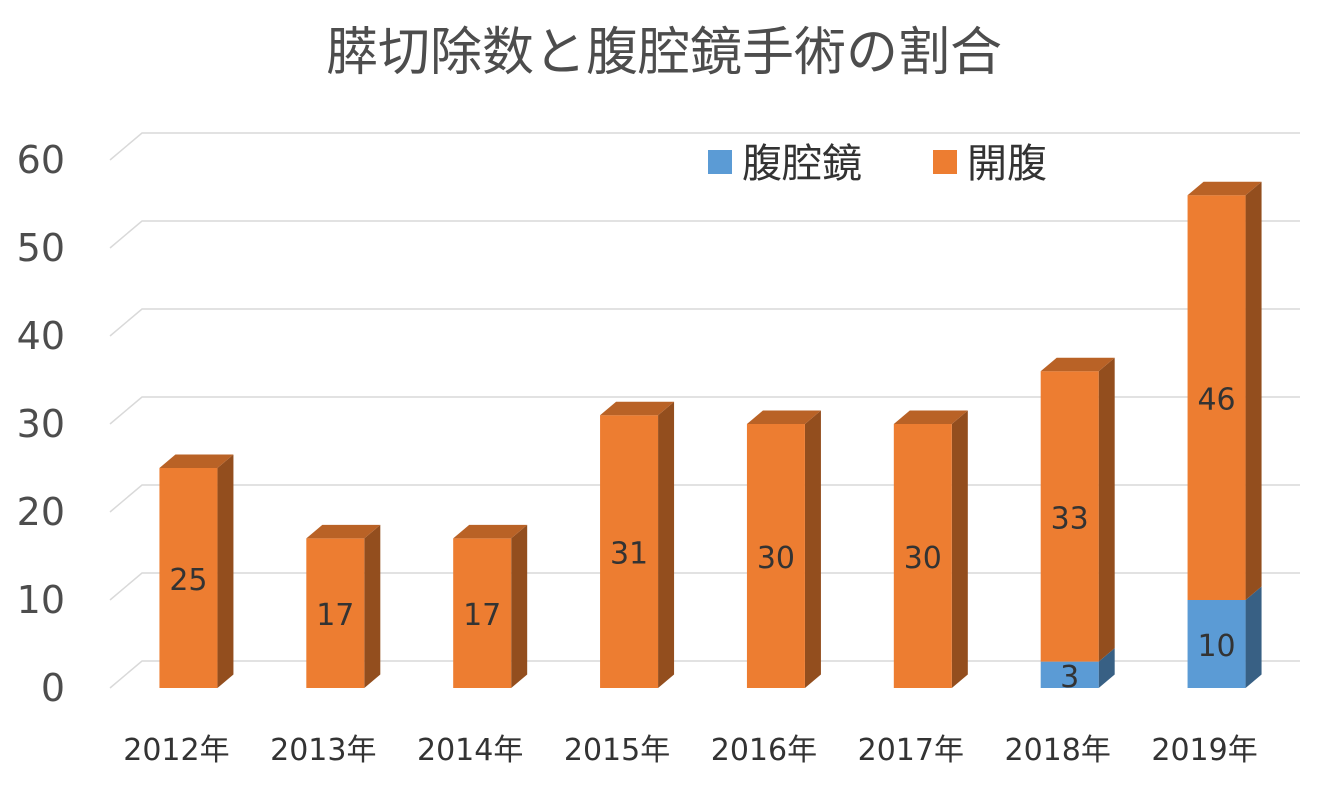 This screenshot has height=785, width=1329. I want to click on x-axis: 2012年 2013年 2014年 2015年 2016年 2017年 2018年 2019年, so click(690, 750).